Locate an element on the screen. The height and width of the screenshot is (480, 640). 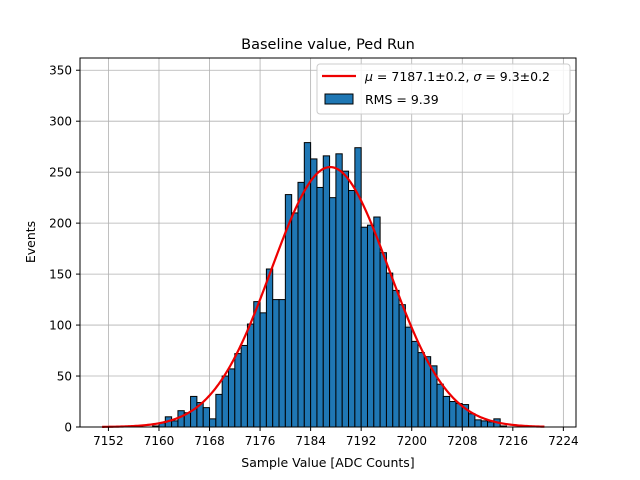
x-axis-label: Sample Value [ADC Counts] is located at coordinates (327, 462).